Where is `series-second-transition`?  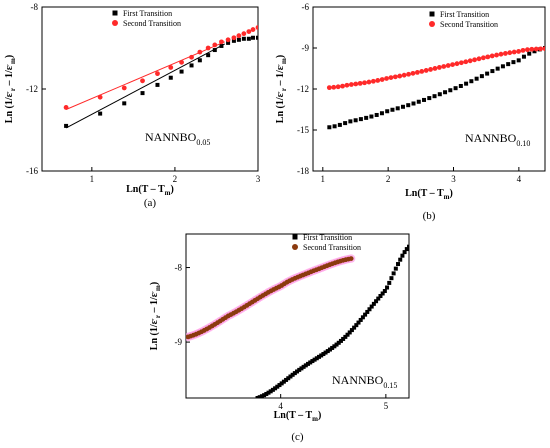
series-second-transition is located at coordinates (435, 68).